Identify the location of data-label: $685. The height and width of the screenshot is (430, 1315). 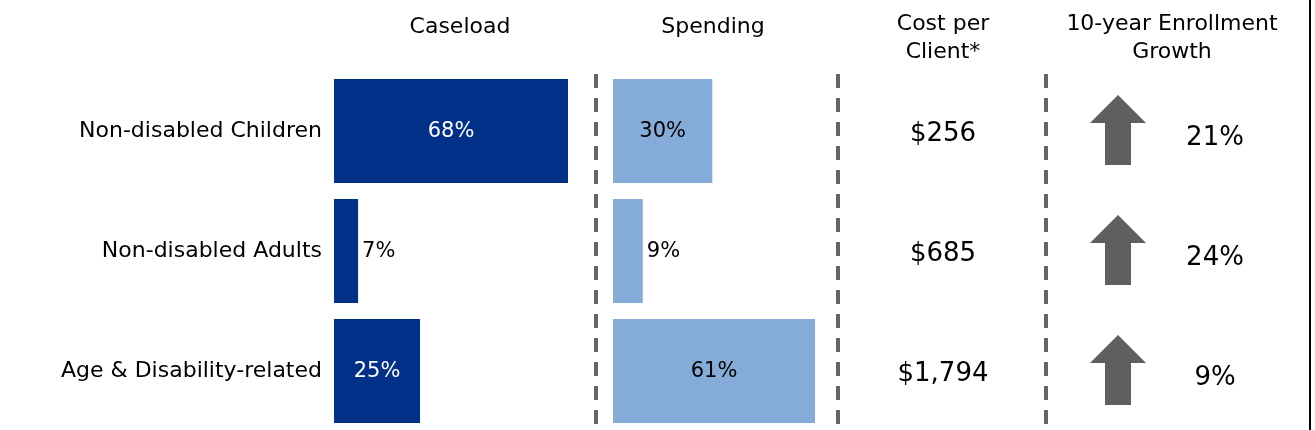
(943, 251).